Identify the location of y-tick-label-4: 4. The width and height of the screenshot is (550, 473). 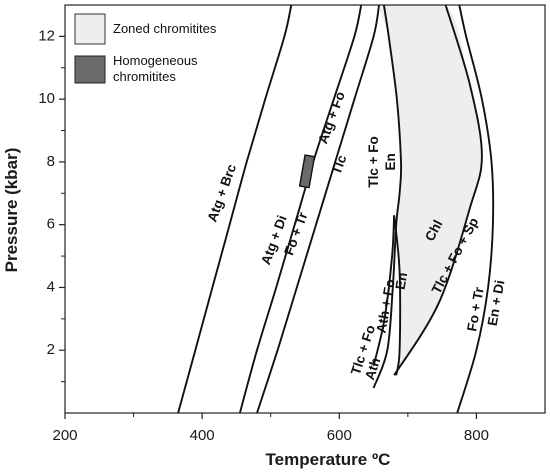
(51, 286).